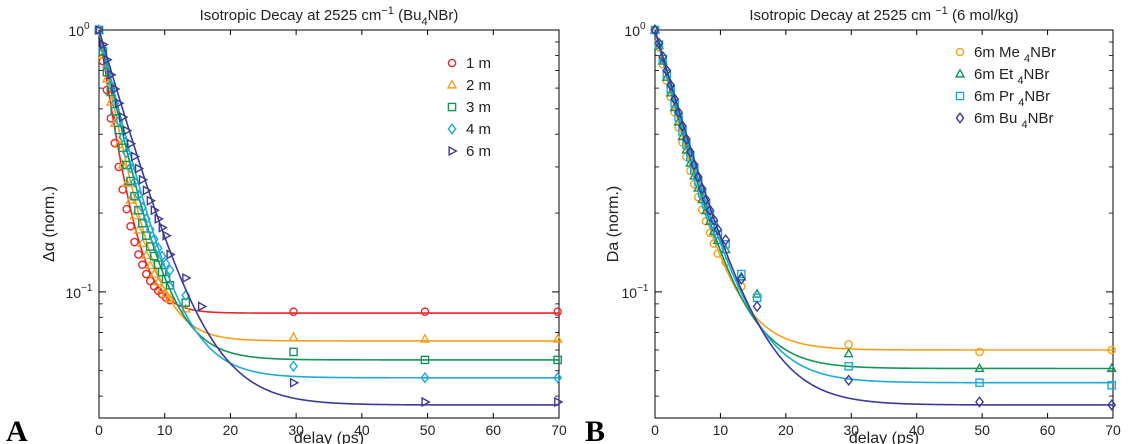 Image resolution: width=1128 pixels, height=444 pixels. Describe the element at coordinates (655, 430) in the screenshot. I see `x-tick-label: 0` at that location.